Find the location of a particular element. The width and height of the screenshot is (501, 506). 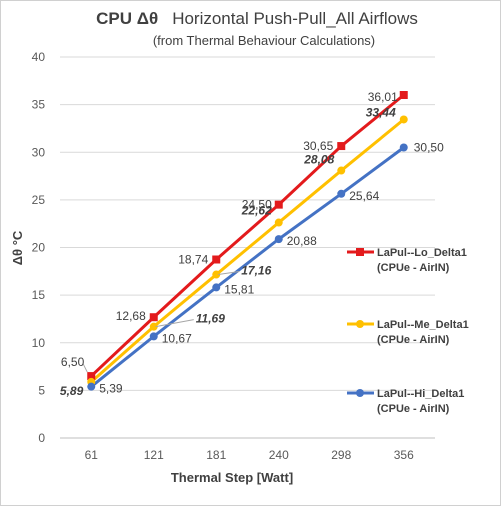

y-tick-label: 30 is located at coordinates (39, 152).